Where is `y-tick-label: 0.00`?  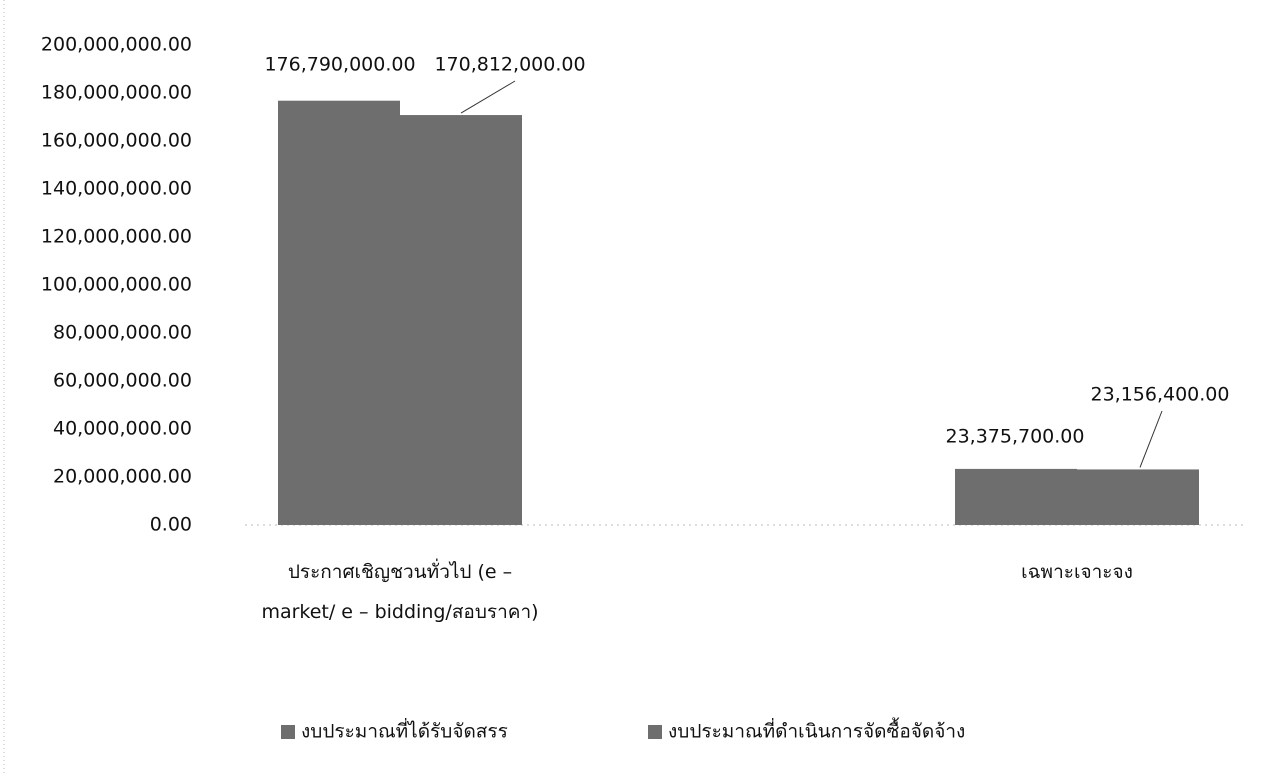 y-tick-label: 0.00 is located at coordinates (171, 525).